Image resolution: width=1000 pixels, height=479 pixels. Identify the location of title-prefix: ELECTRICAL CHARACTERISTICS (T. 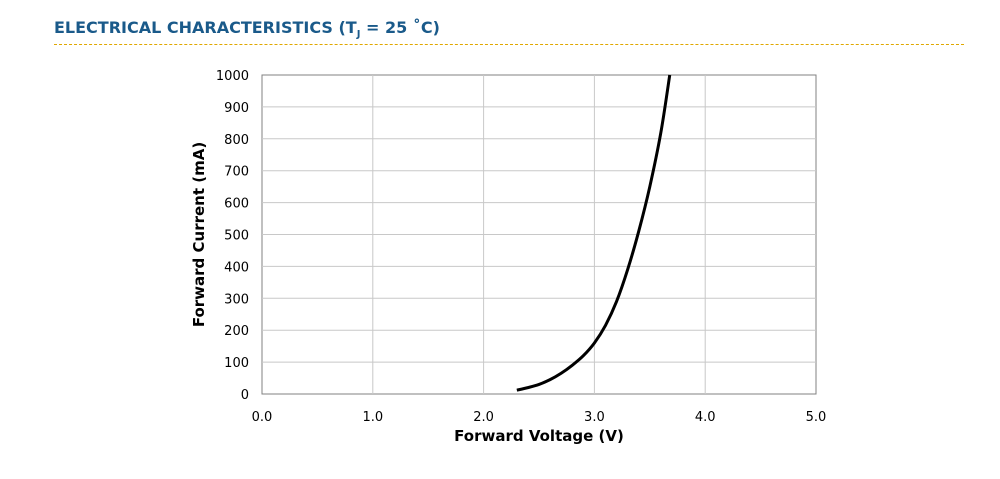
(205, 27).